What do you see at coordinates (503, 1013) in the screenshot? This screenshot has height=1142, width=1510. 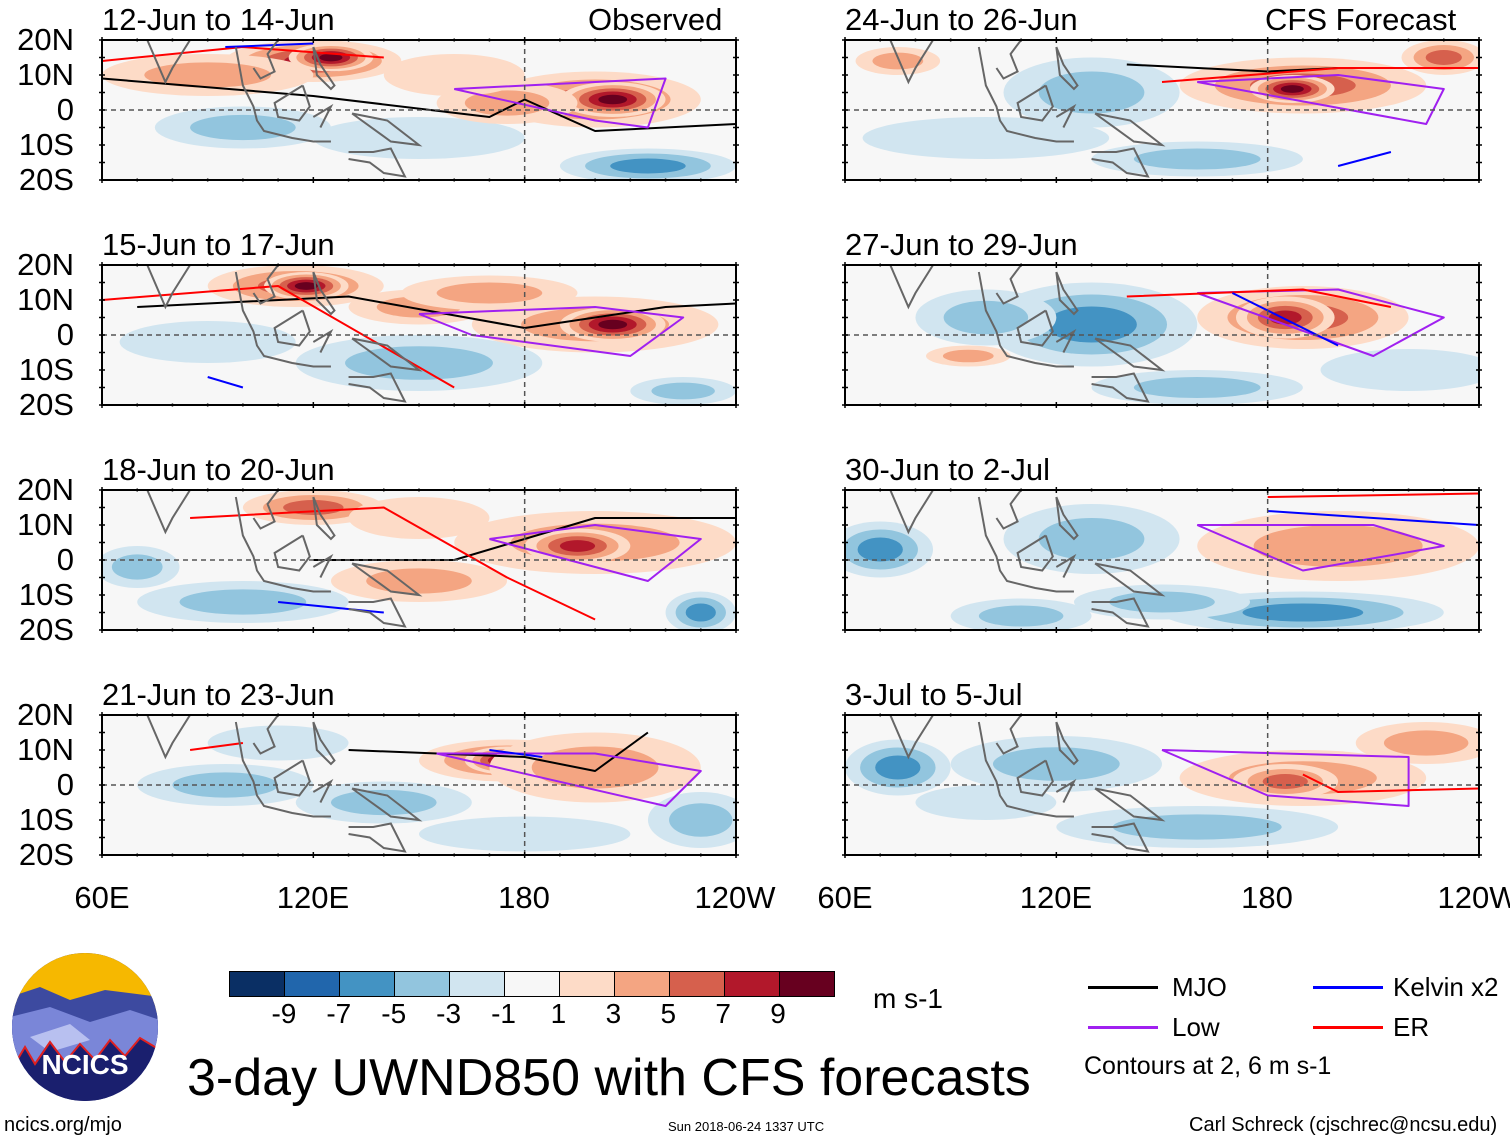 I see `colorbar-label: -1` at bounding box center [503, 1013].